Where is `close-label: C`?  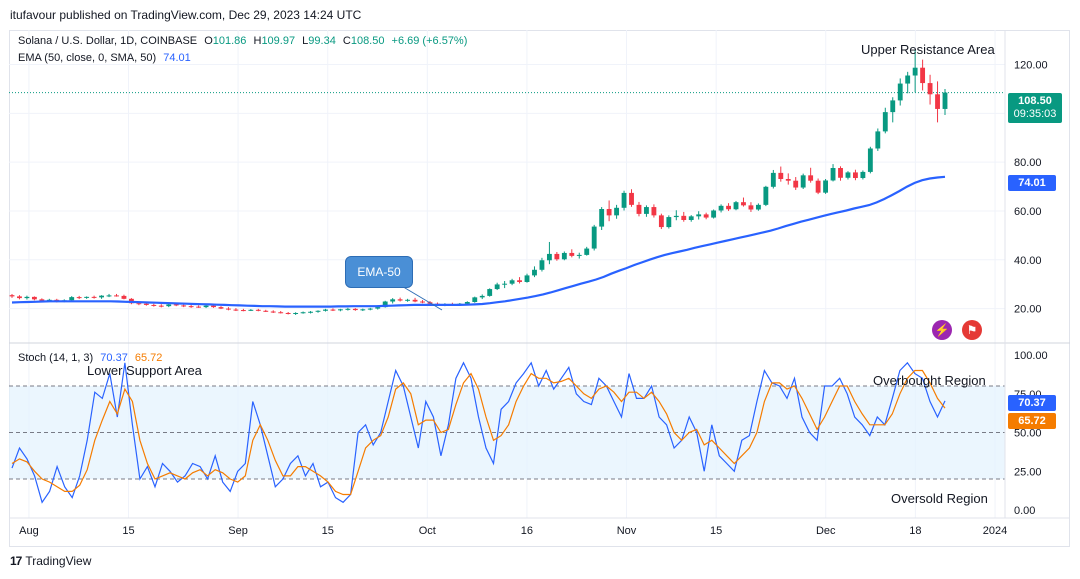 close-label: C is located at coordinates (346, 41).